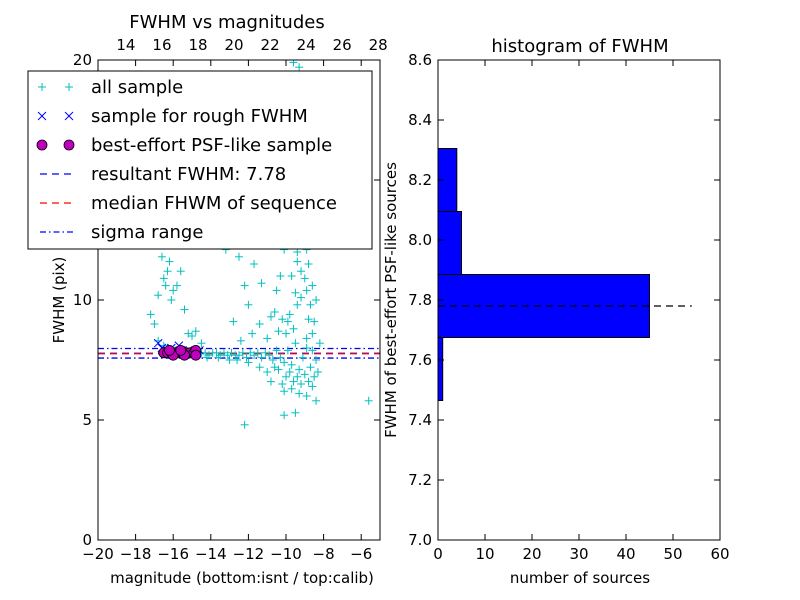 The image size is (800, 600). I want to click on histogram-xtick-label: 60, so click(719, 554).